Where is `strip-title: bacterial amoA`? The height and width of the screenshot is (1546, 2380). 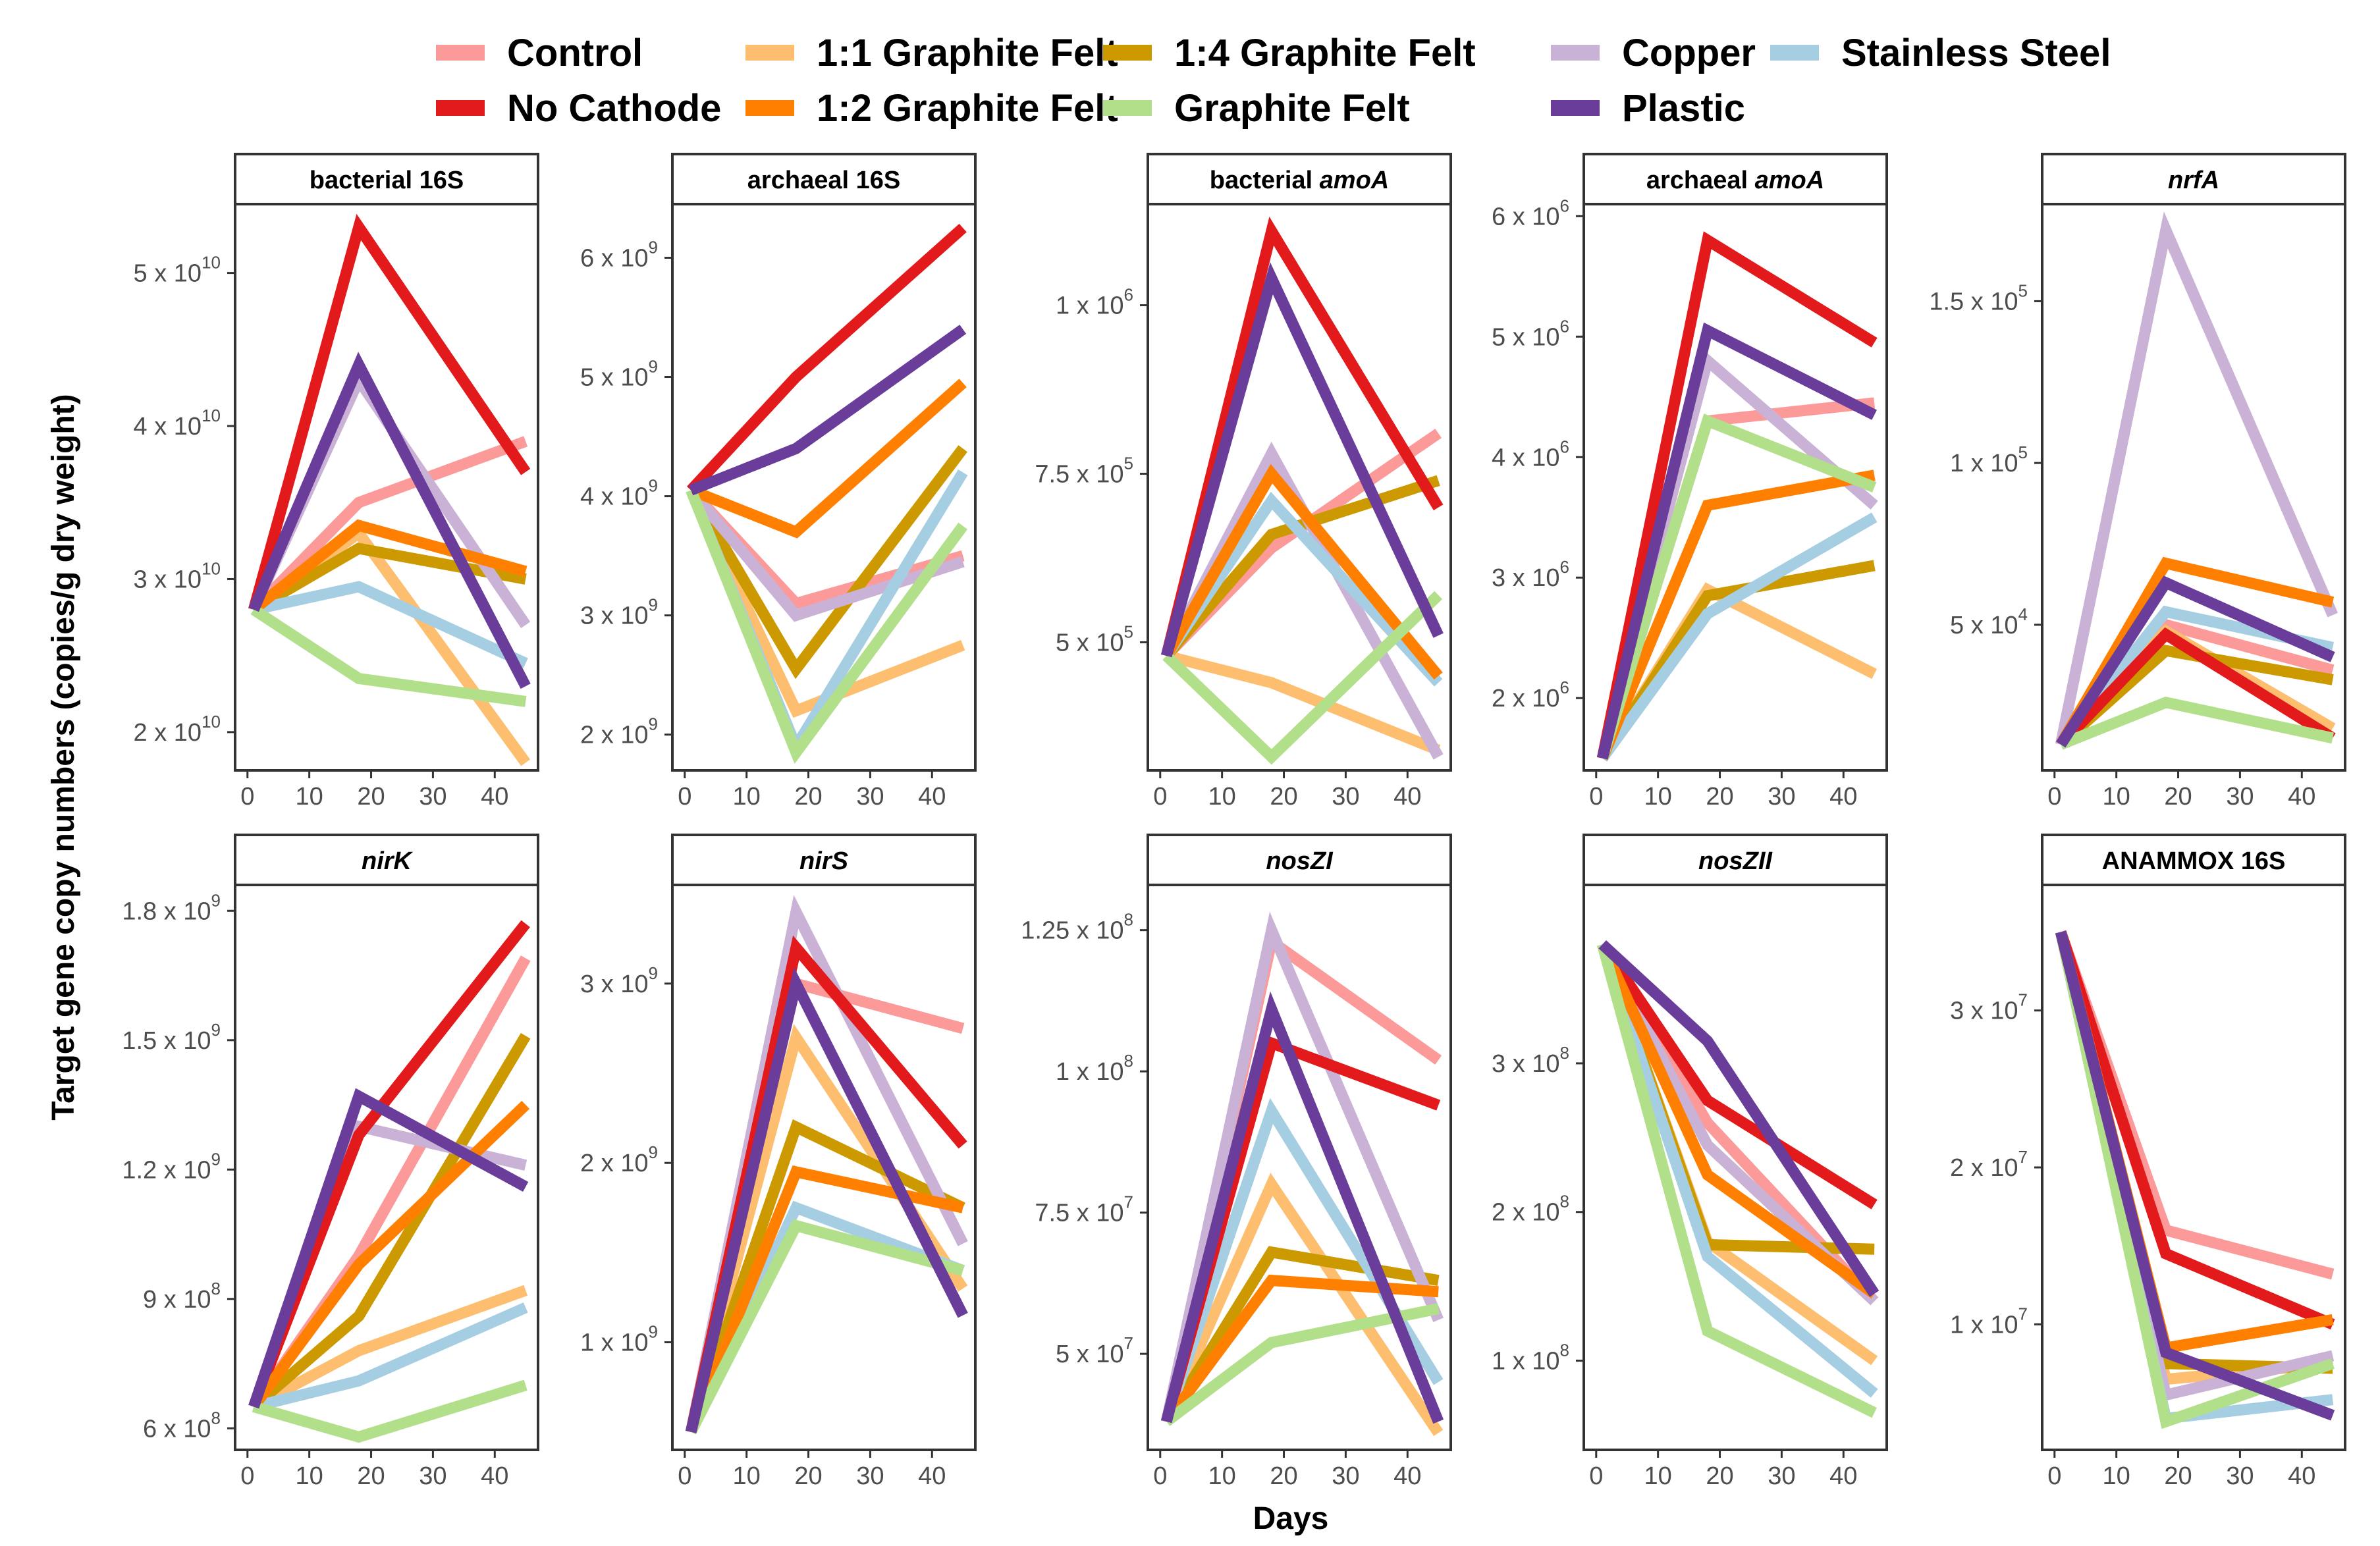
strip-title: bacterial amoA is located at coordinates (1299, 180).